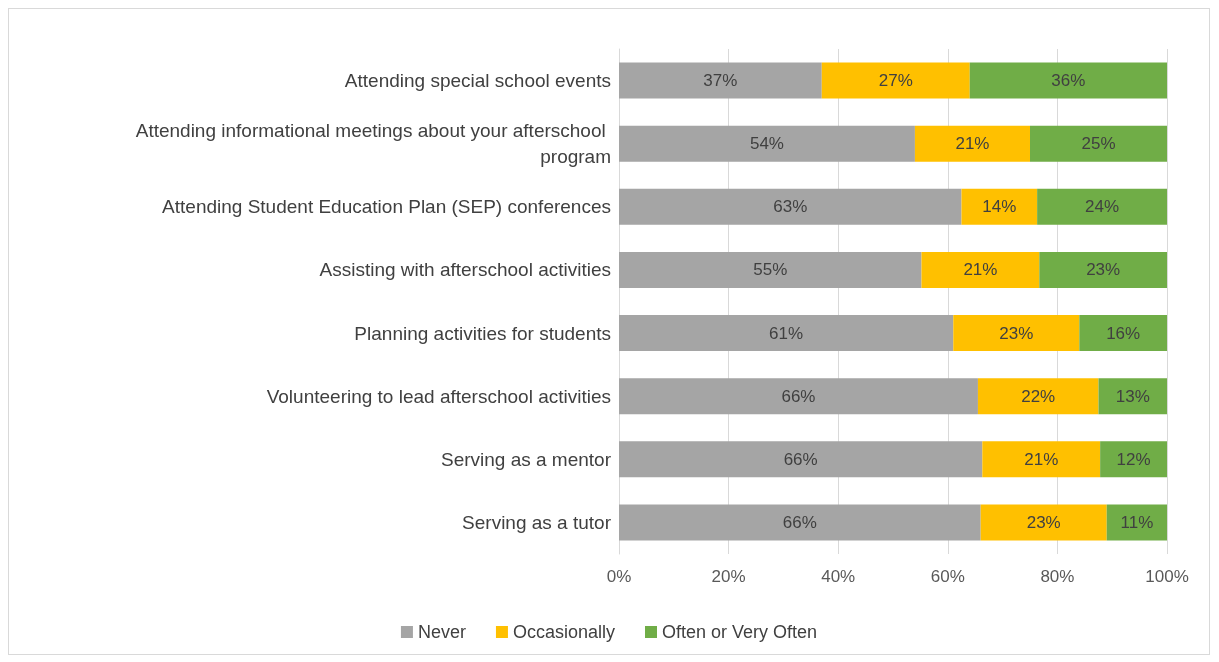  What do you see at coordinates (438, 396) in the screenshot?
I see `y-tick-label: Volunteering to lead afterschool activities` at bounding box center [438, 396].